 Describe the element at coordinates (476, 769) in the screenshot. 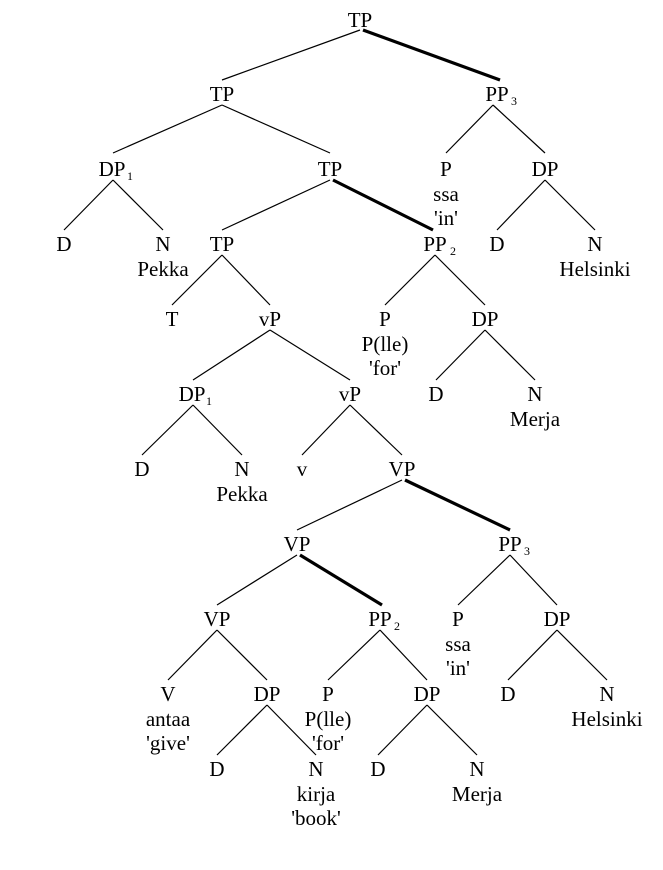

I see `node-n-merja-bot: N` at that location.